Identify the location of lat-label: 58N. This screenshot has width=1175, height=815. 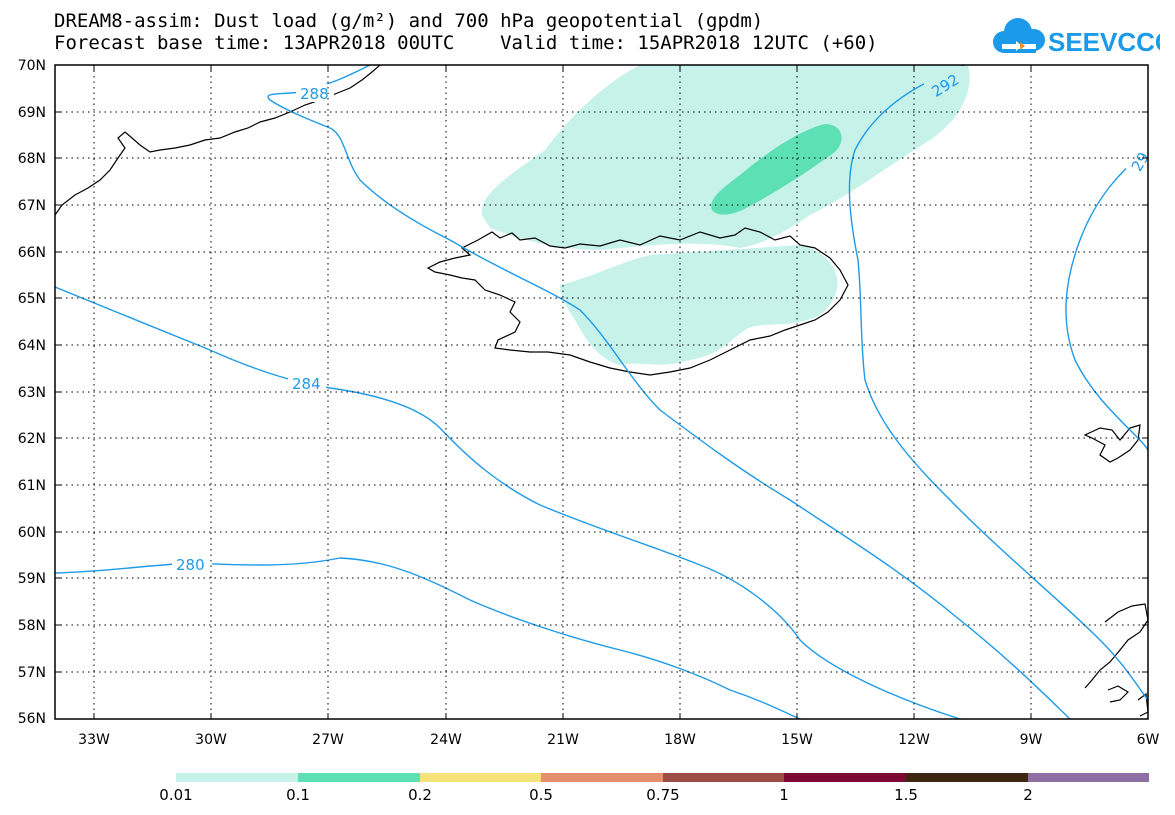
(32, 626).